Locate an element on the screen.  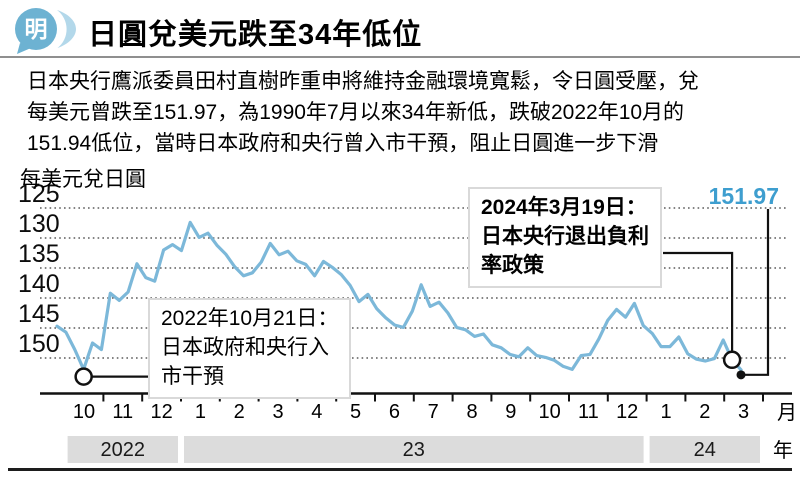
logo-bubble-tail is located at coordinates (24, 48).